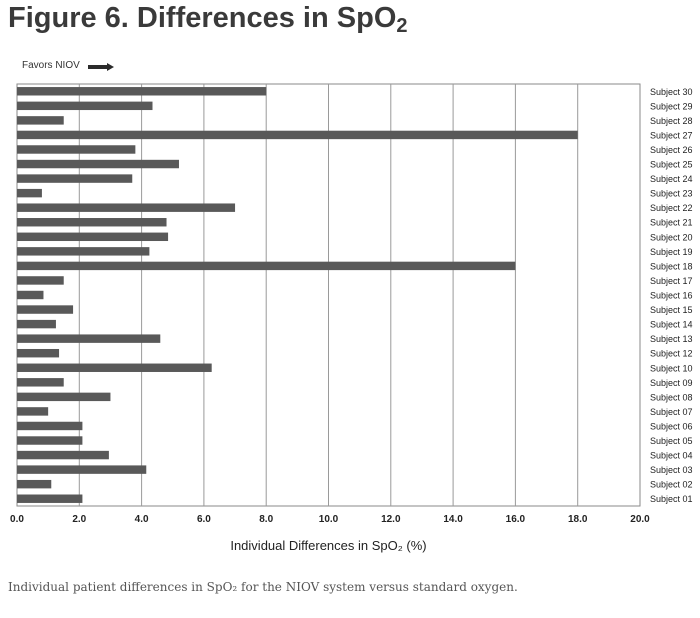 Image resolution: width=700 pixels, height=618 pixels. Describe the element at coordinates (453, 519) in the screenshot. I see `x-tick-label: 14.0` at that location.